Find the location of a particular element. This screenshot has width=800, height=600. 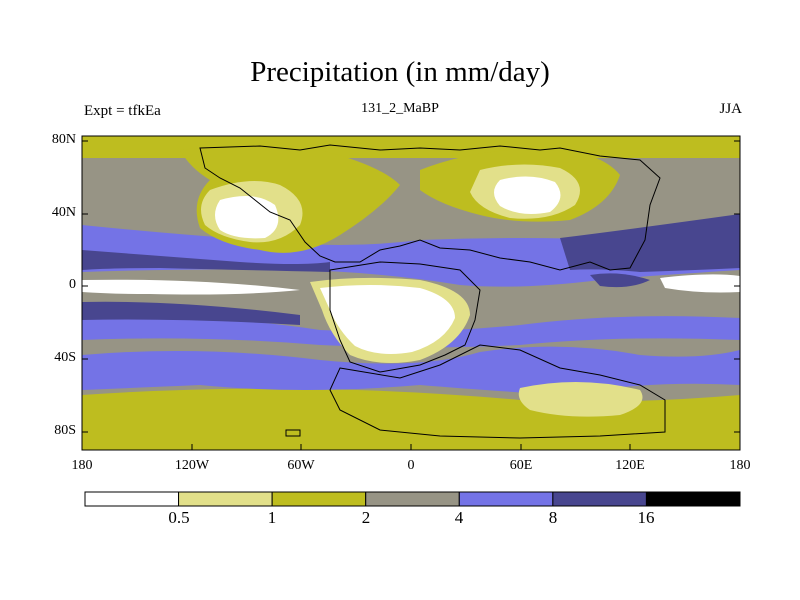

lon-tick-label: 60E is located at coordinates (521, 465).